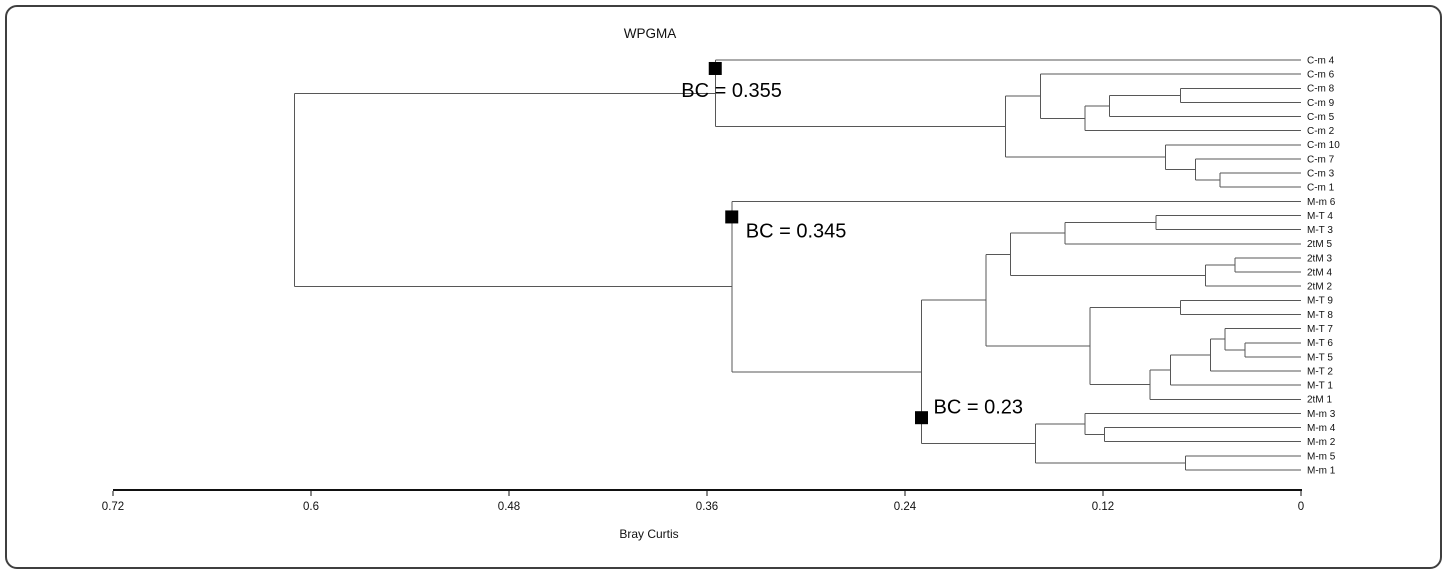 Image resolution: width=1447 pixels, height=574 pixels. What do you see at coordinates (796, 232) in the screenshot?
I see `bc-annotation-label: BC = 0.345` at bounding box center [796, 232].